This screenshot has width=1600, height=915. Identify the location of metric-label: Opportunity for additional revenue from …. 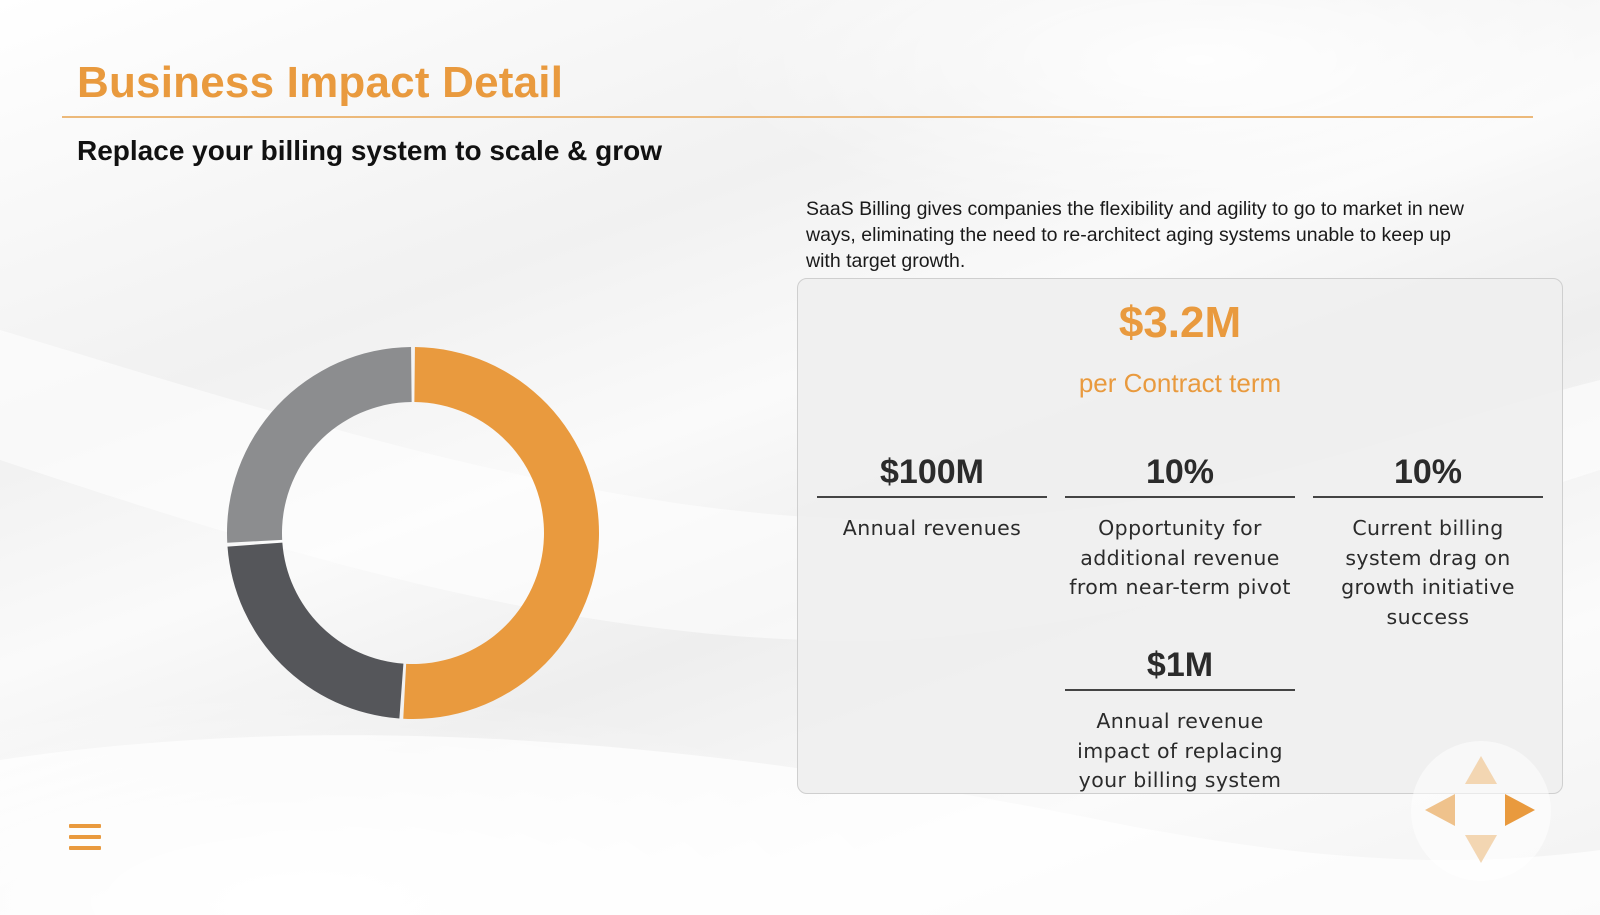
(1180, 557).